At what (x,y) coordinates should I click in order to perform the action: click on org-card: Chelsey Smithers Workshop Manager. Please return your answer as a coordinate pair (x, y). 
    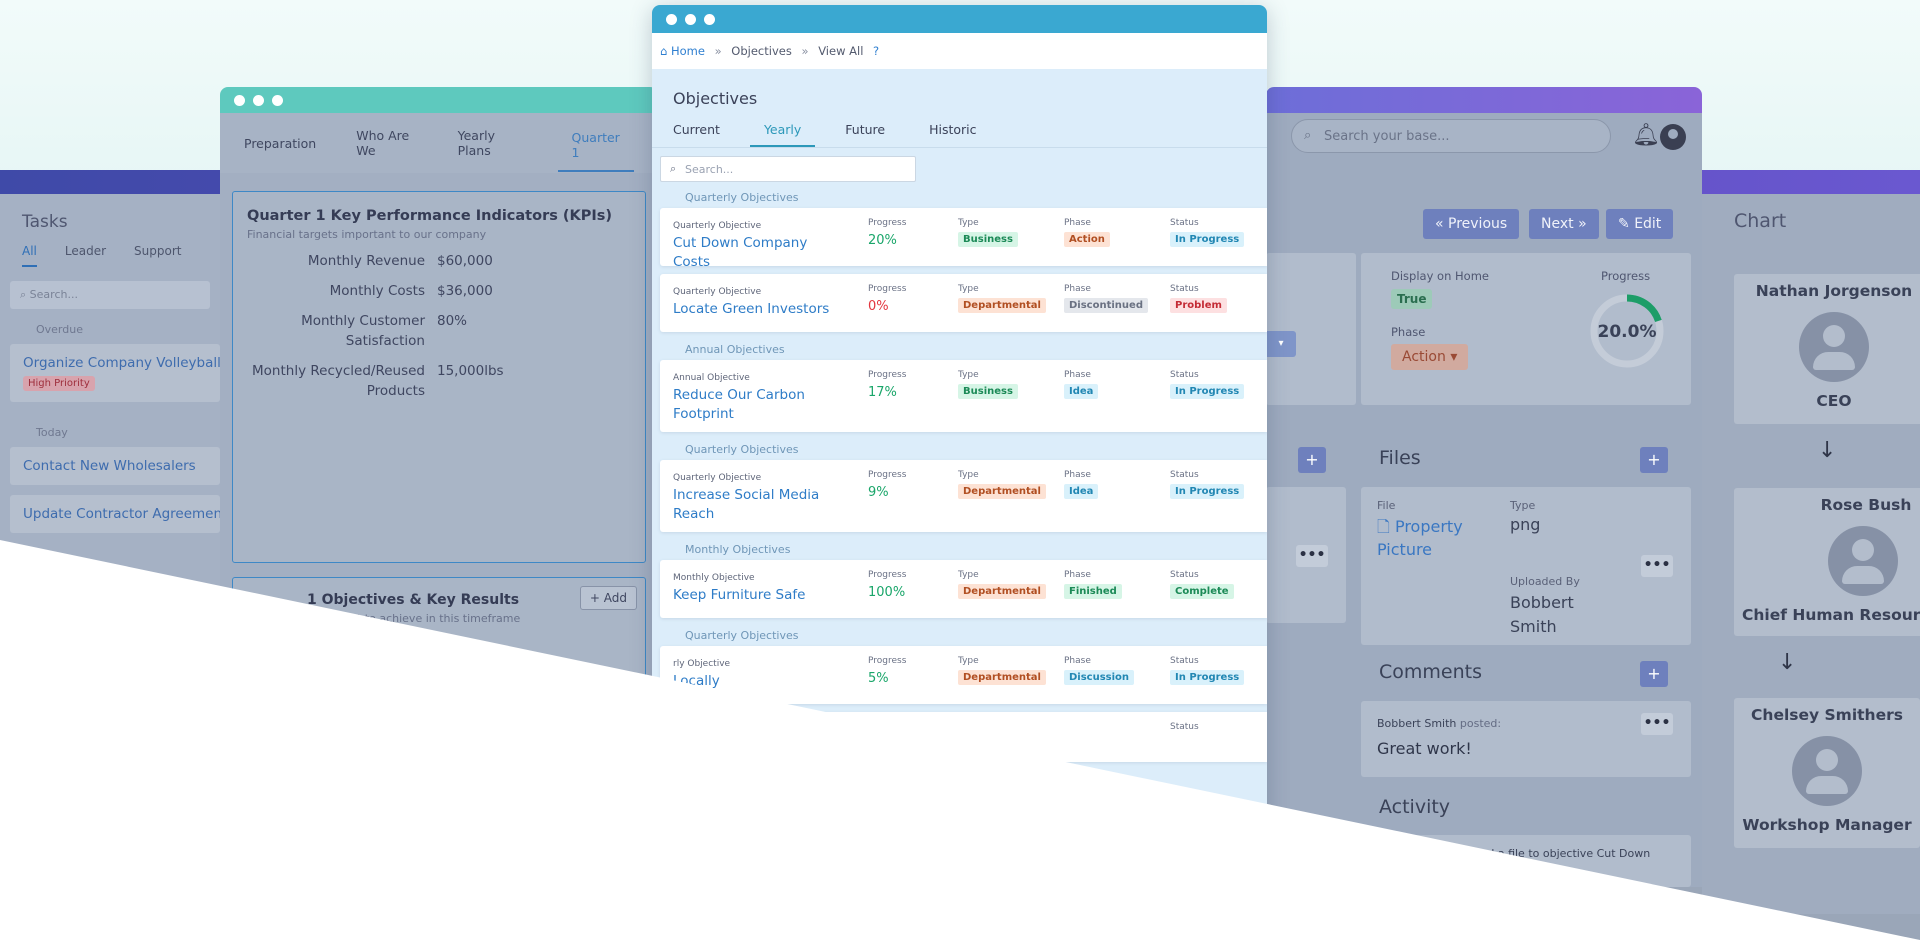
    Looking at the image, I should click on (1827, 773).